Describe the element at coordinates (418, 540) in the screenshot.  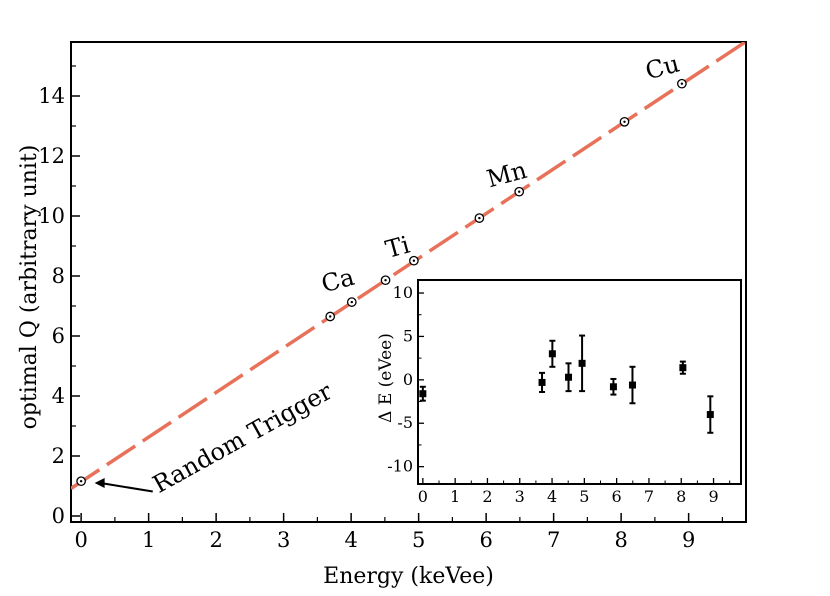
I see `x-tick-label: 5` at that location.